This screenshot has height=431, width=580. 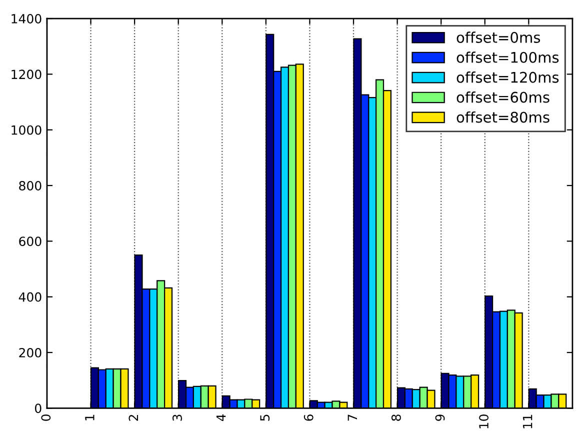 I want to click on x-tick-label: 2, so click(x=133, y=417).